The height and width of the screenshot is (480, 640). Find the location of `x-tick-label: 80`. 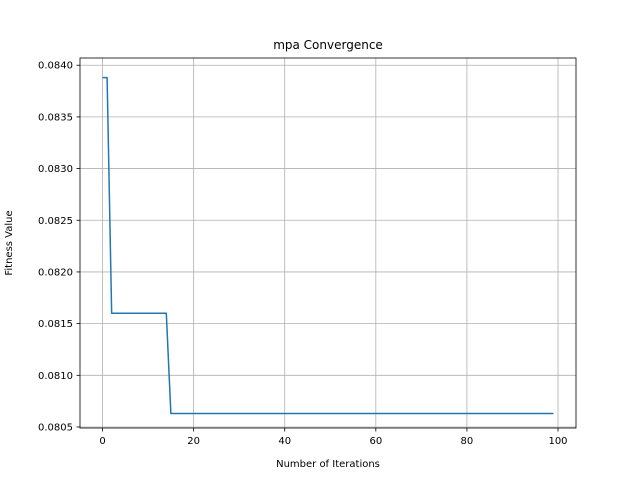

x-tick-label: 80 is located at coordinates (467, 441).